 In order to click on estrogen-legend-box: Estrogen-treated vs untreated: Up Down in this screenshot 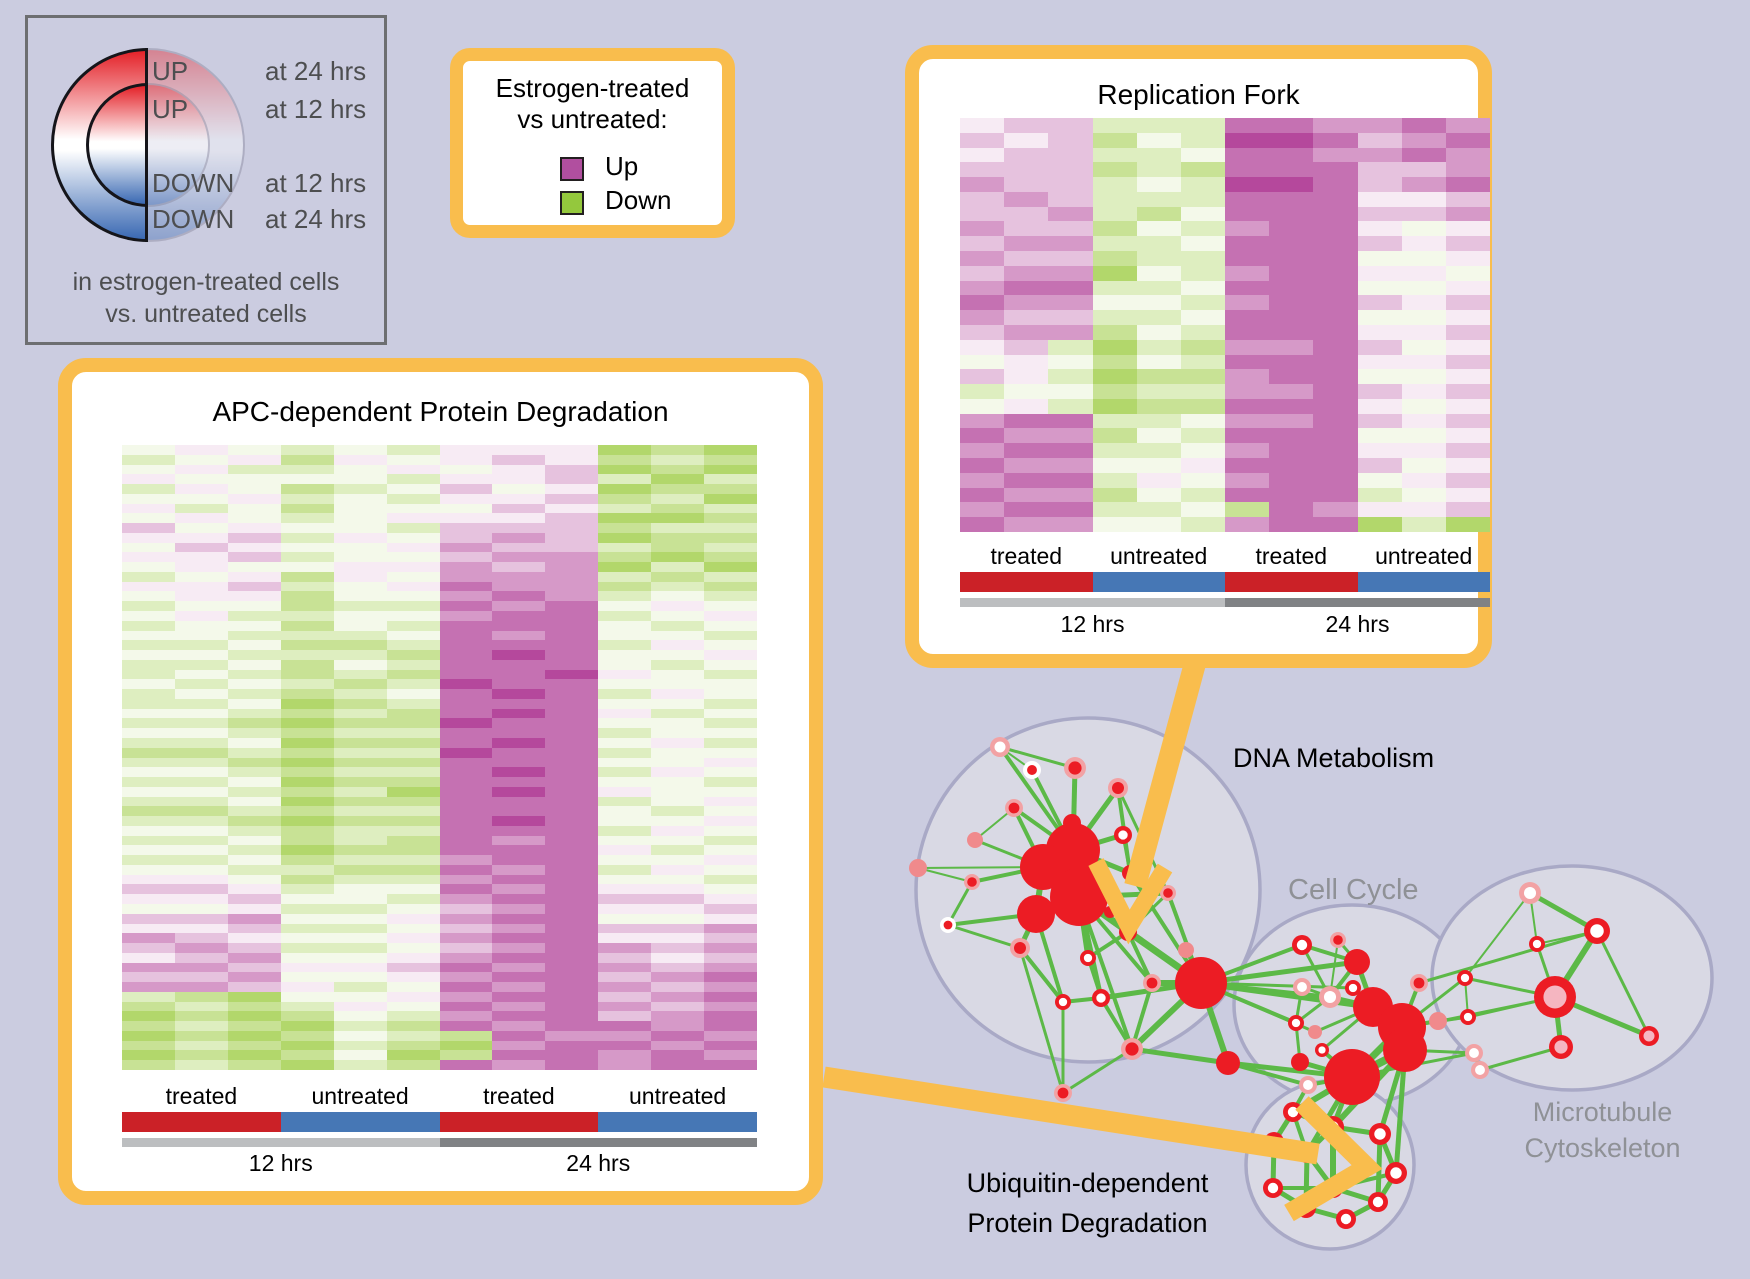, I will do `click(592, 143)`.